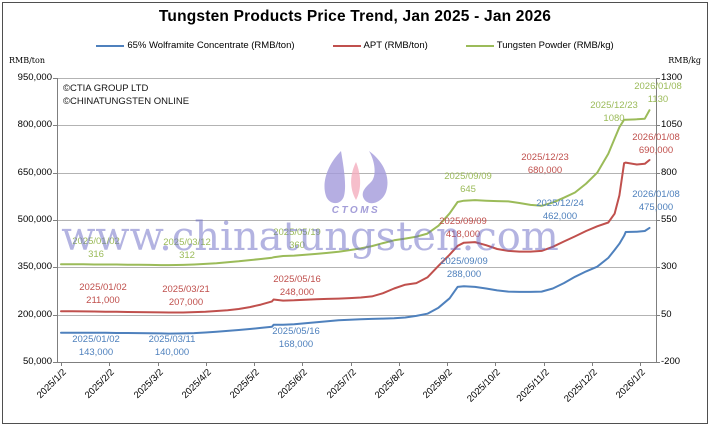 The image size is (710, 426). I want to click on annotation-powder: 2026/01/08 1130, so click(658, 93).